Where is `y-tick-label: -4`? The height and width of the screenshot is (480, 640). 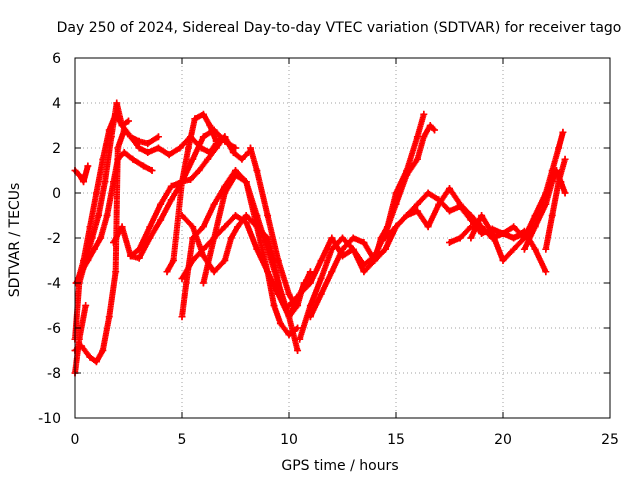 y-tick-label: -4 is located at coordinates (54, 284).